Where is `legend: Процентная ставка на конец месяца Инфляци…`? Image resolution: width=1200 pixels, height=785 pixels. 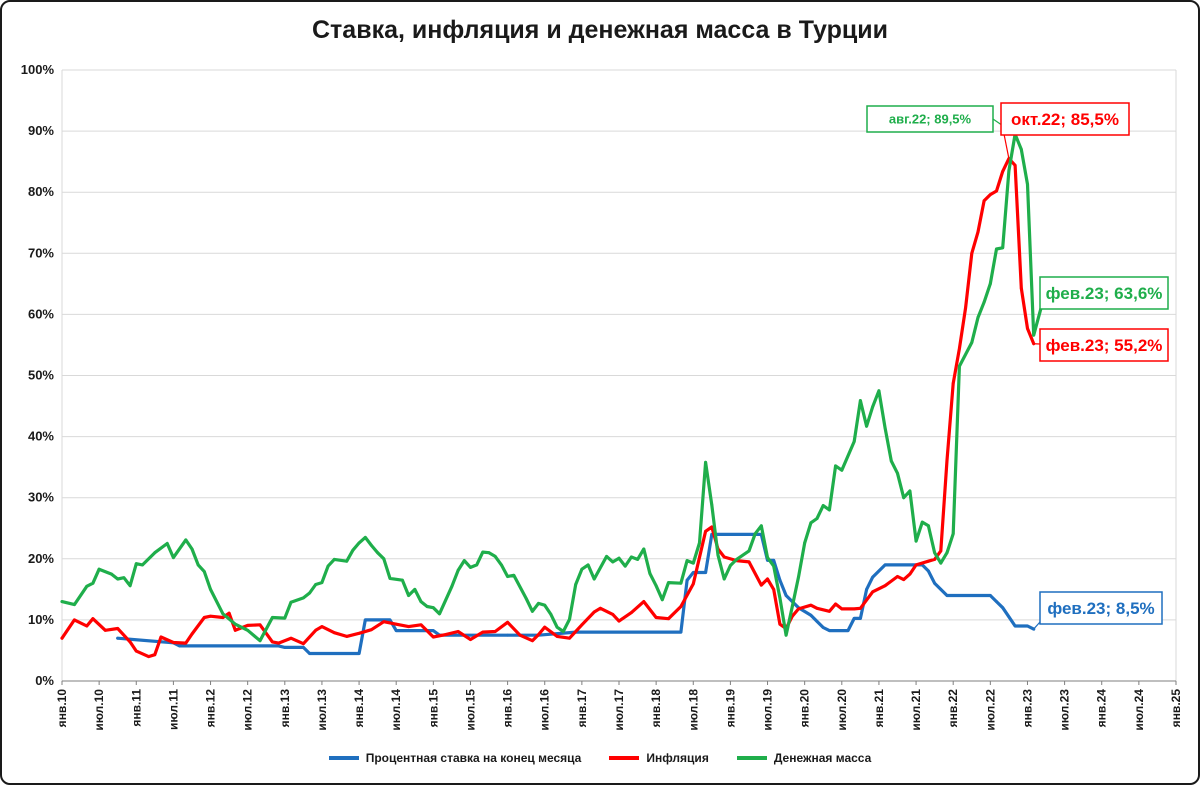
legend: Процентная ставка на конец месяца Инфляци… is located at coordinates (600, 758).